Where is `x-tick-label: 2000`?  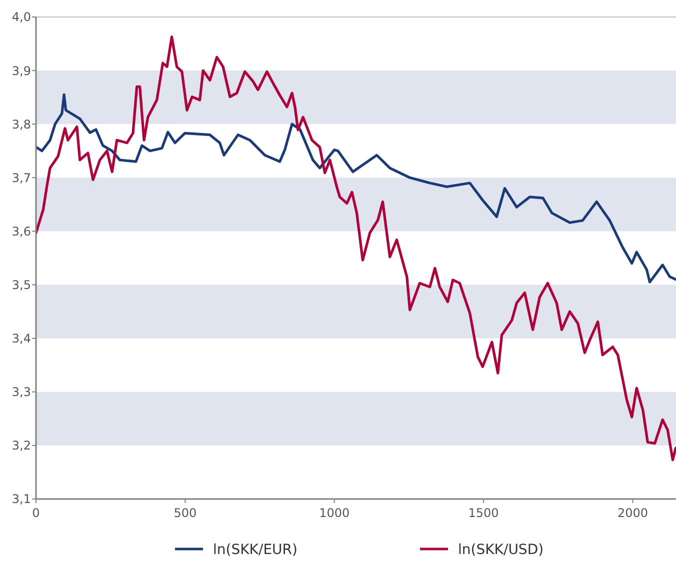
x-tick-label: 2000 is located at coordinates (632, 513).